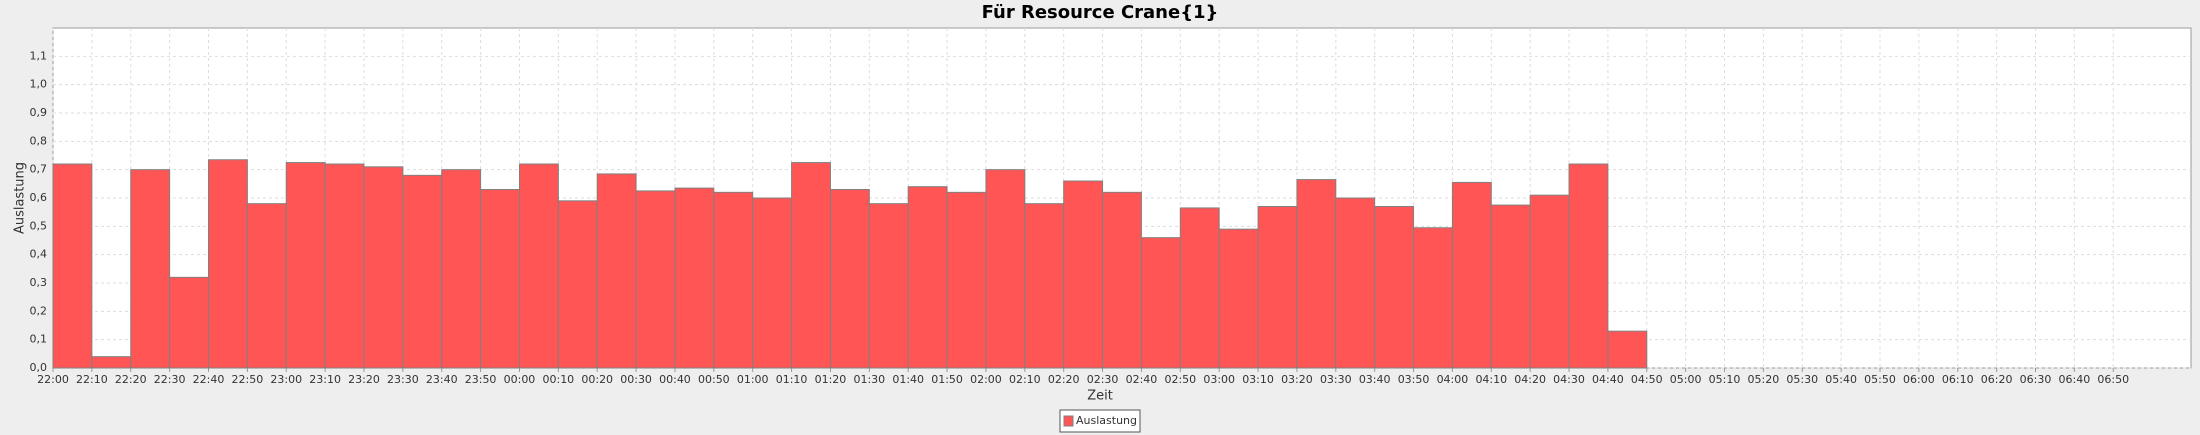  I want to click on x-tick-label: 06:20, so click(1997, 379).